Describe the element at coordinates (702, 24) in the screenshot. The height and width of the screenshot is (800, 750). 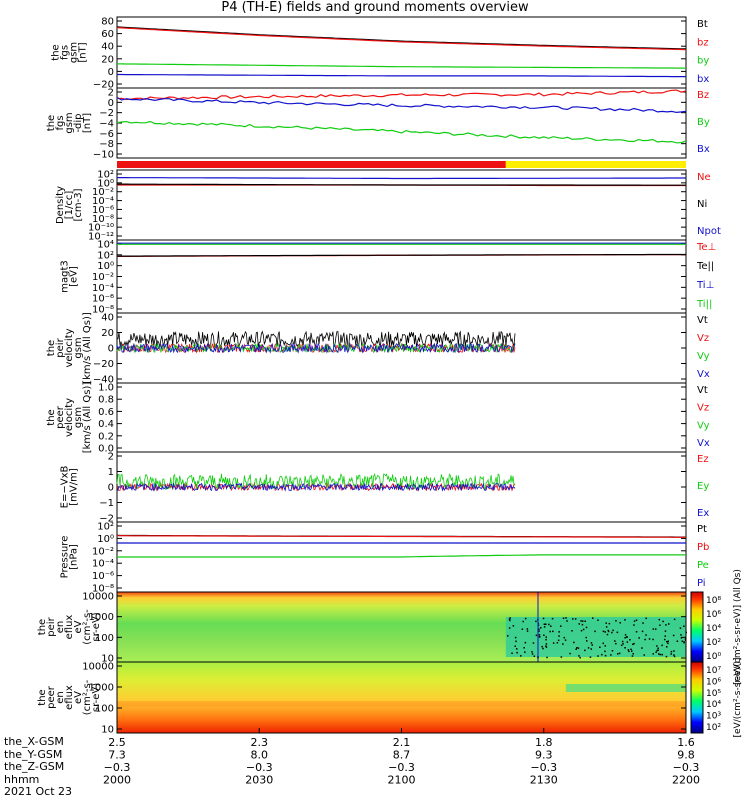
I see `legend-item: Bt` at that location.